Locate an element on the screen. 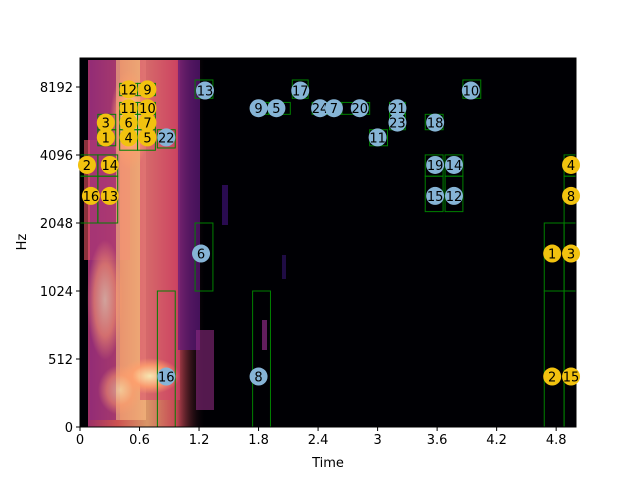  yellow-marker-label: 11 is located at coordinates (128, 109).